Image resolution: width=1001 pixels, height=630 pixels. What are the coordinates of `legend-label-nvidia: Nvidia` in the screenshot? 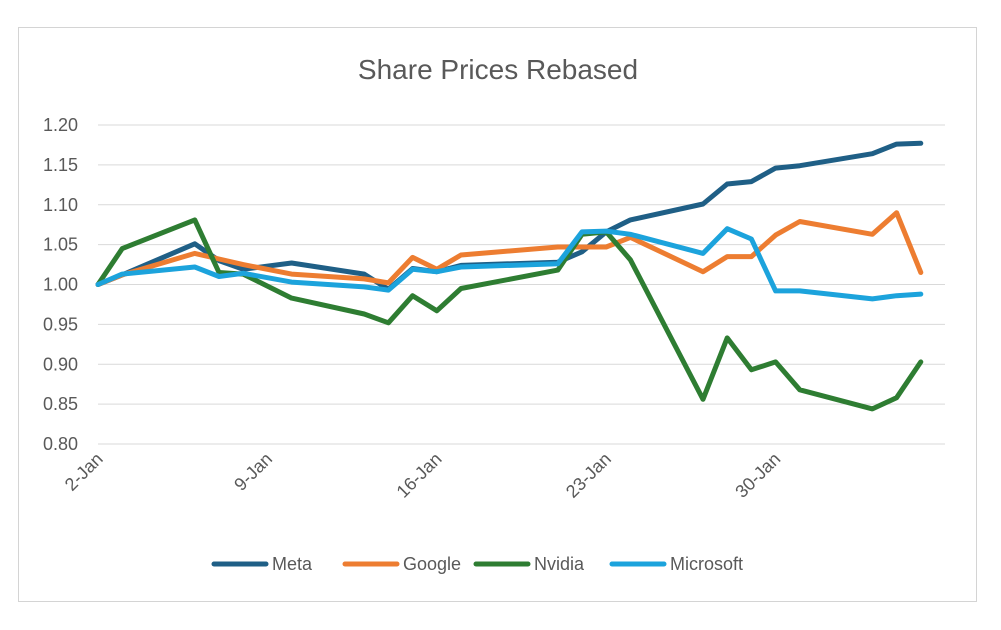 It's located at (559, 564).